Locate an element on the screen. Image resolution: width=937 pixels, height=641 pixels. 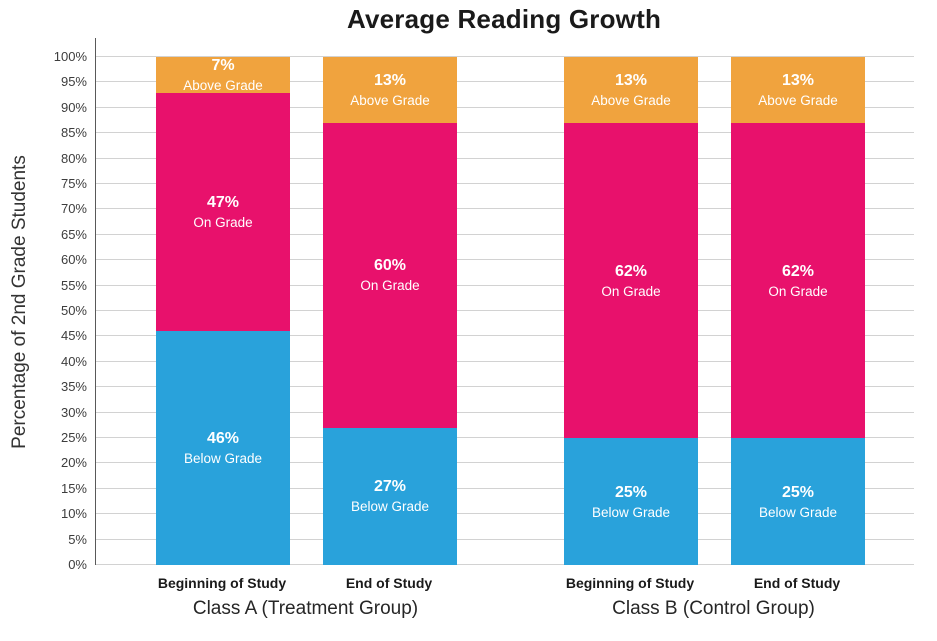
y-axis-tick-label-65: 65% is located at coordinates (73, 234).